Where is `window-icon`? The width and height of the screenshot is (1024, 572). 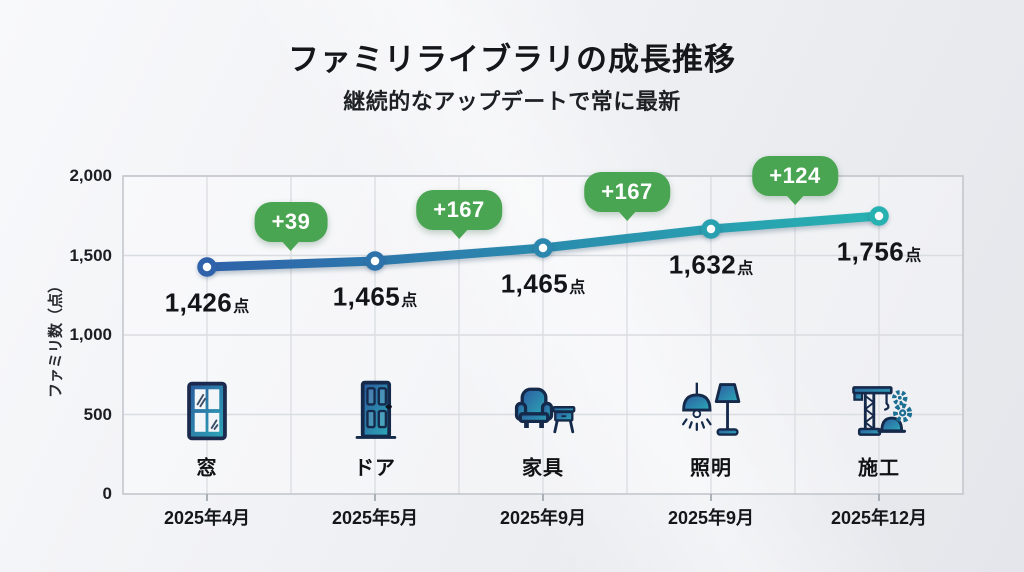
window-icon is located at coordinates (207, 411).